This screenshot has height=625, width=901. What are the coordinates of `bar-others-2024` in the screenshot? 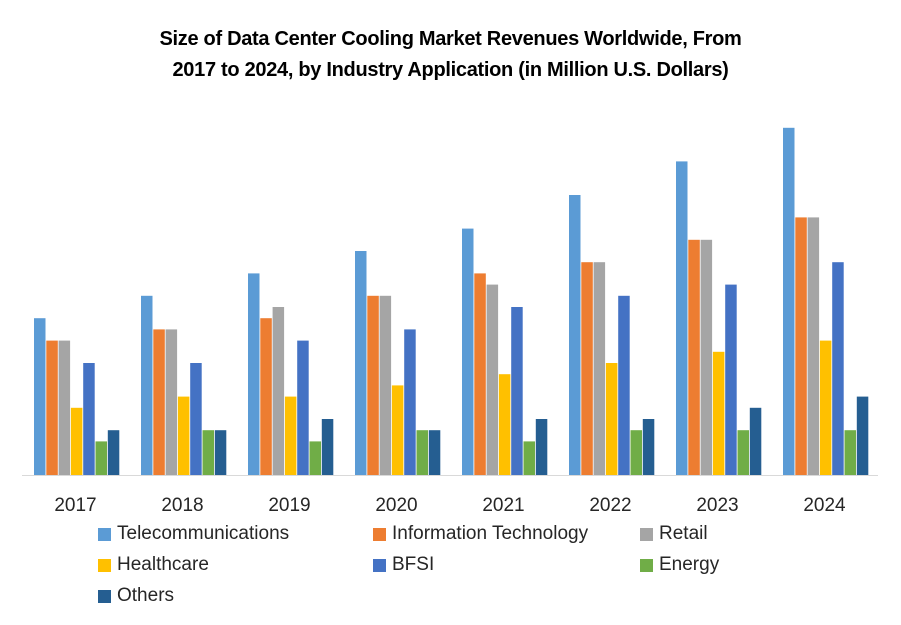 It's located at (862, 435).